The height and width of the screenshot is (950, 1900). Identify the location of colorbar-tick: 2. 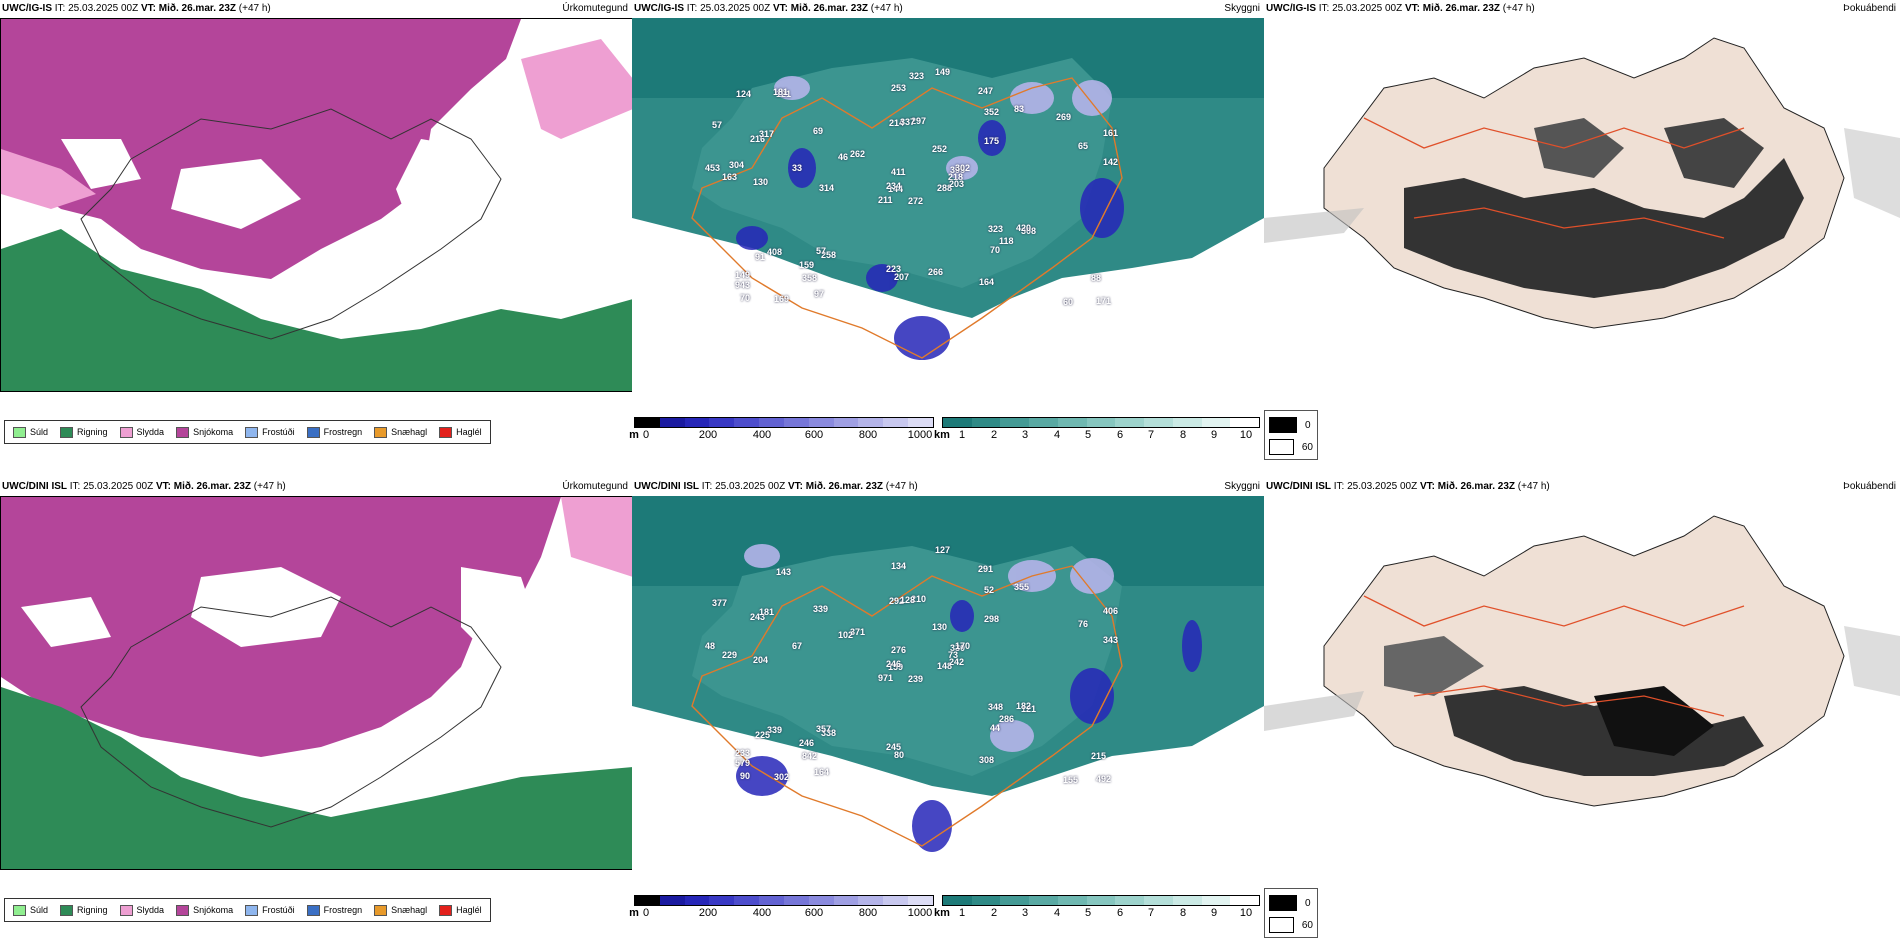
(994, 913).